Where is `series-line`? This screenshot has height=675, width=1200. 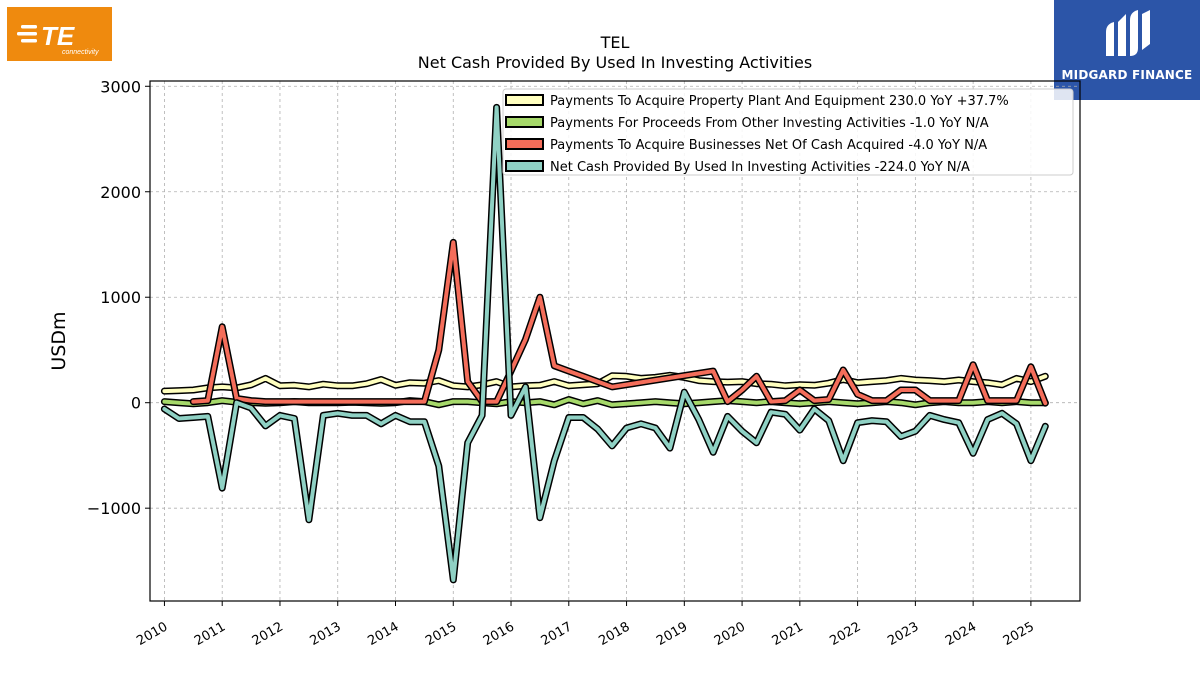
series-line is located at coordinates (605, 383).